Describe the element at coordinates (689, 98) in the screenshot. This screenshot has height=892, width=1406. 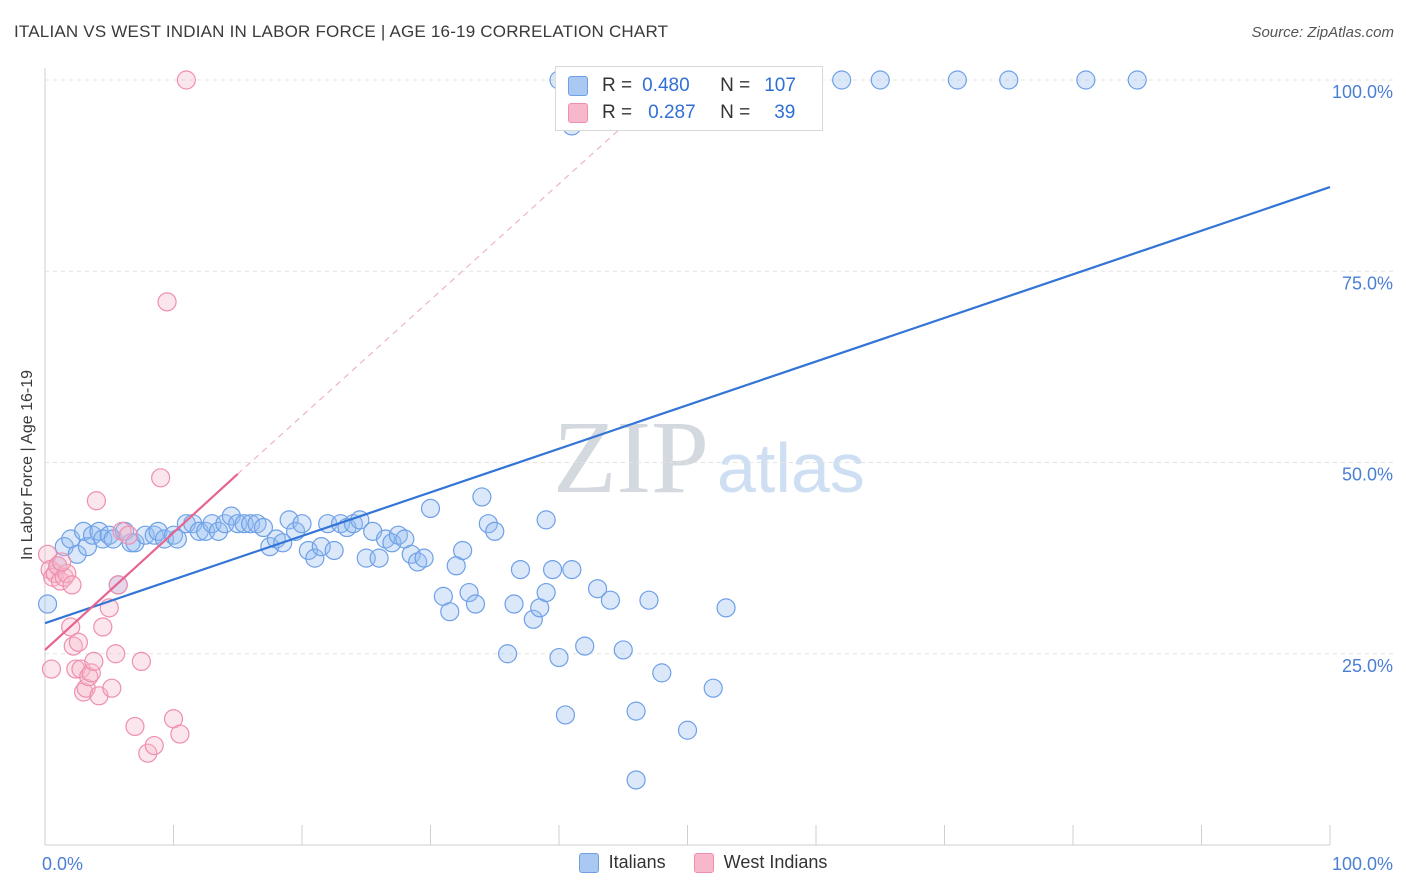
I see `stats-legend: R = 0.480 N = 107 R = 0.287 N = 39` at that location.